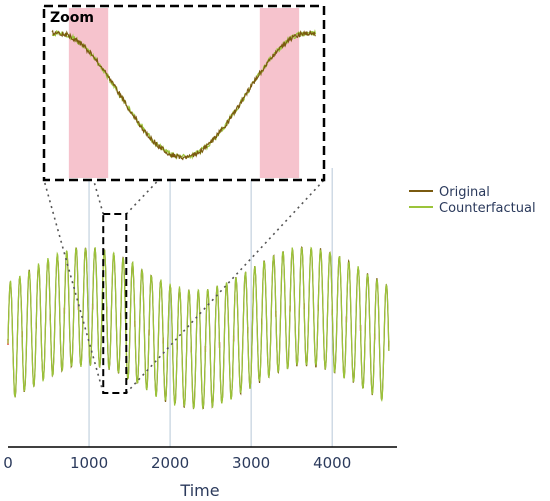 The image size is (550, 501). Describe the element at coordinates (72, 18) in the screenshot. I see `zoom-label: Zoom` at that location.